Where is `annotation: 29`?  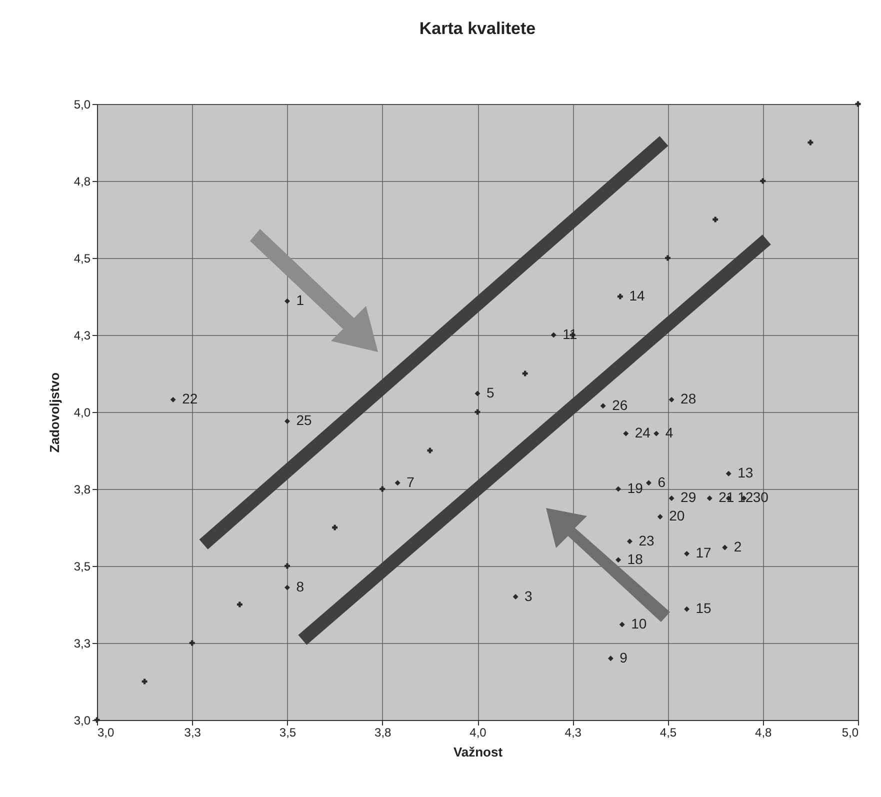 annotation: 29 is located at coordinates (688, 497).